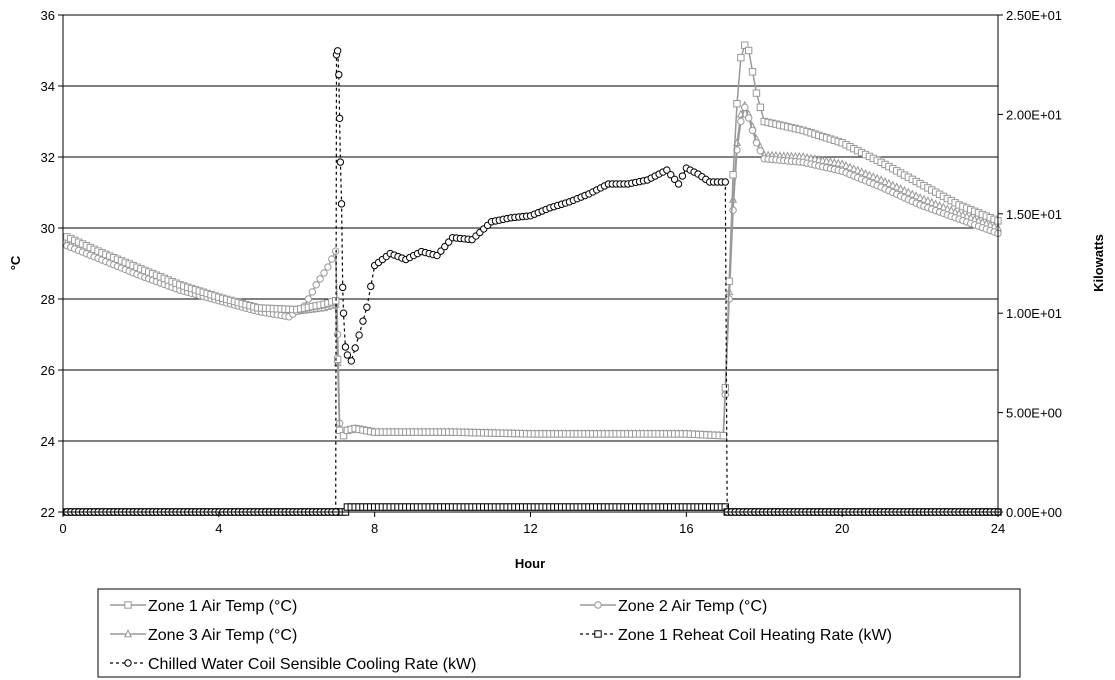  I want to click on legend-label: Zone 1 Air Temp (°C), so click(222, 606).